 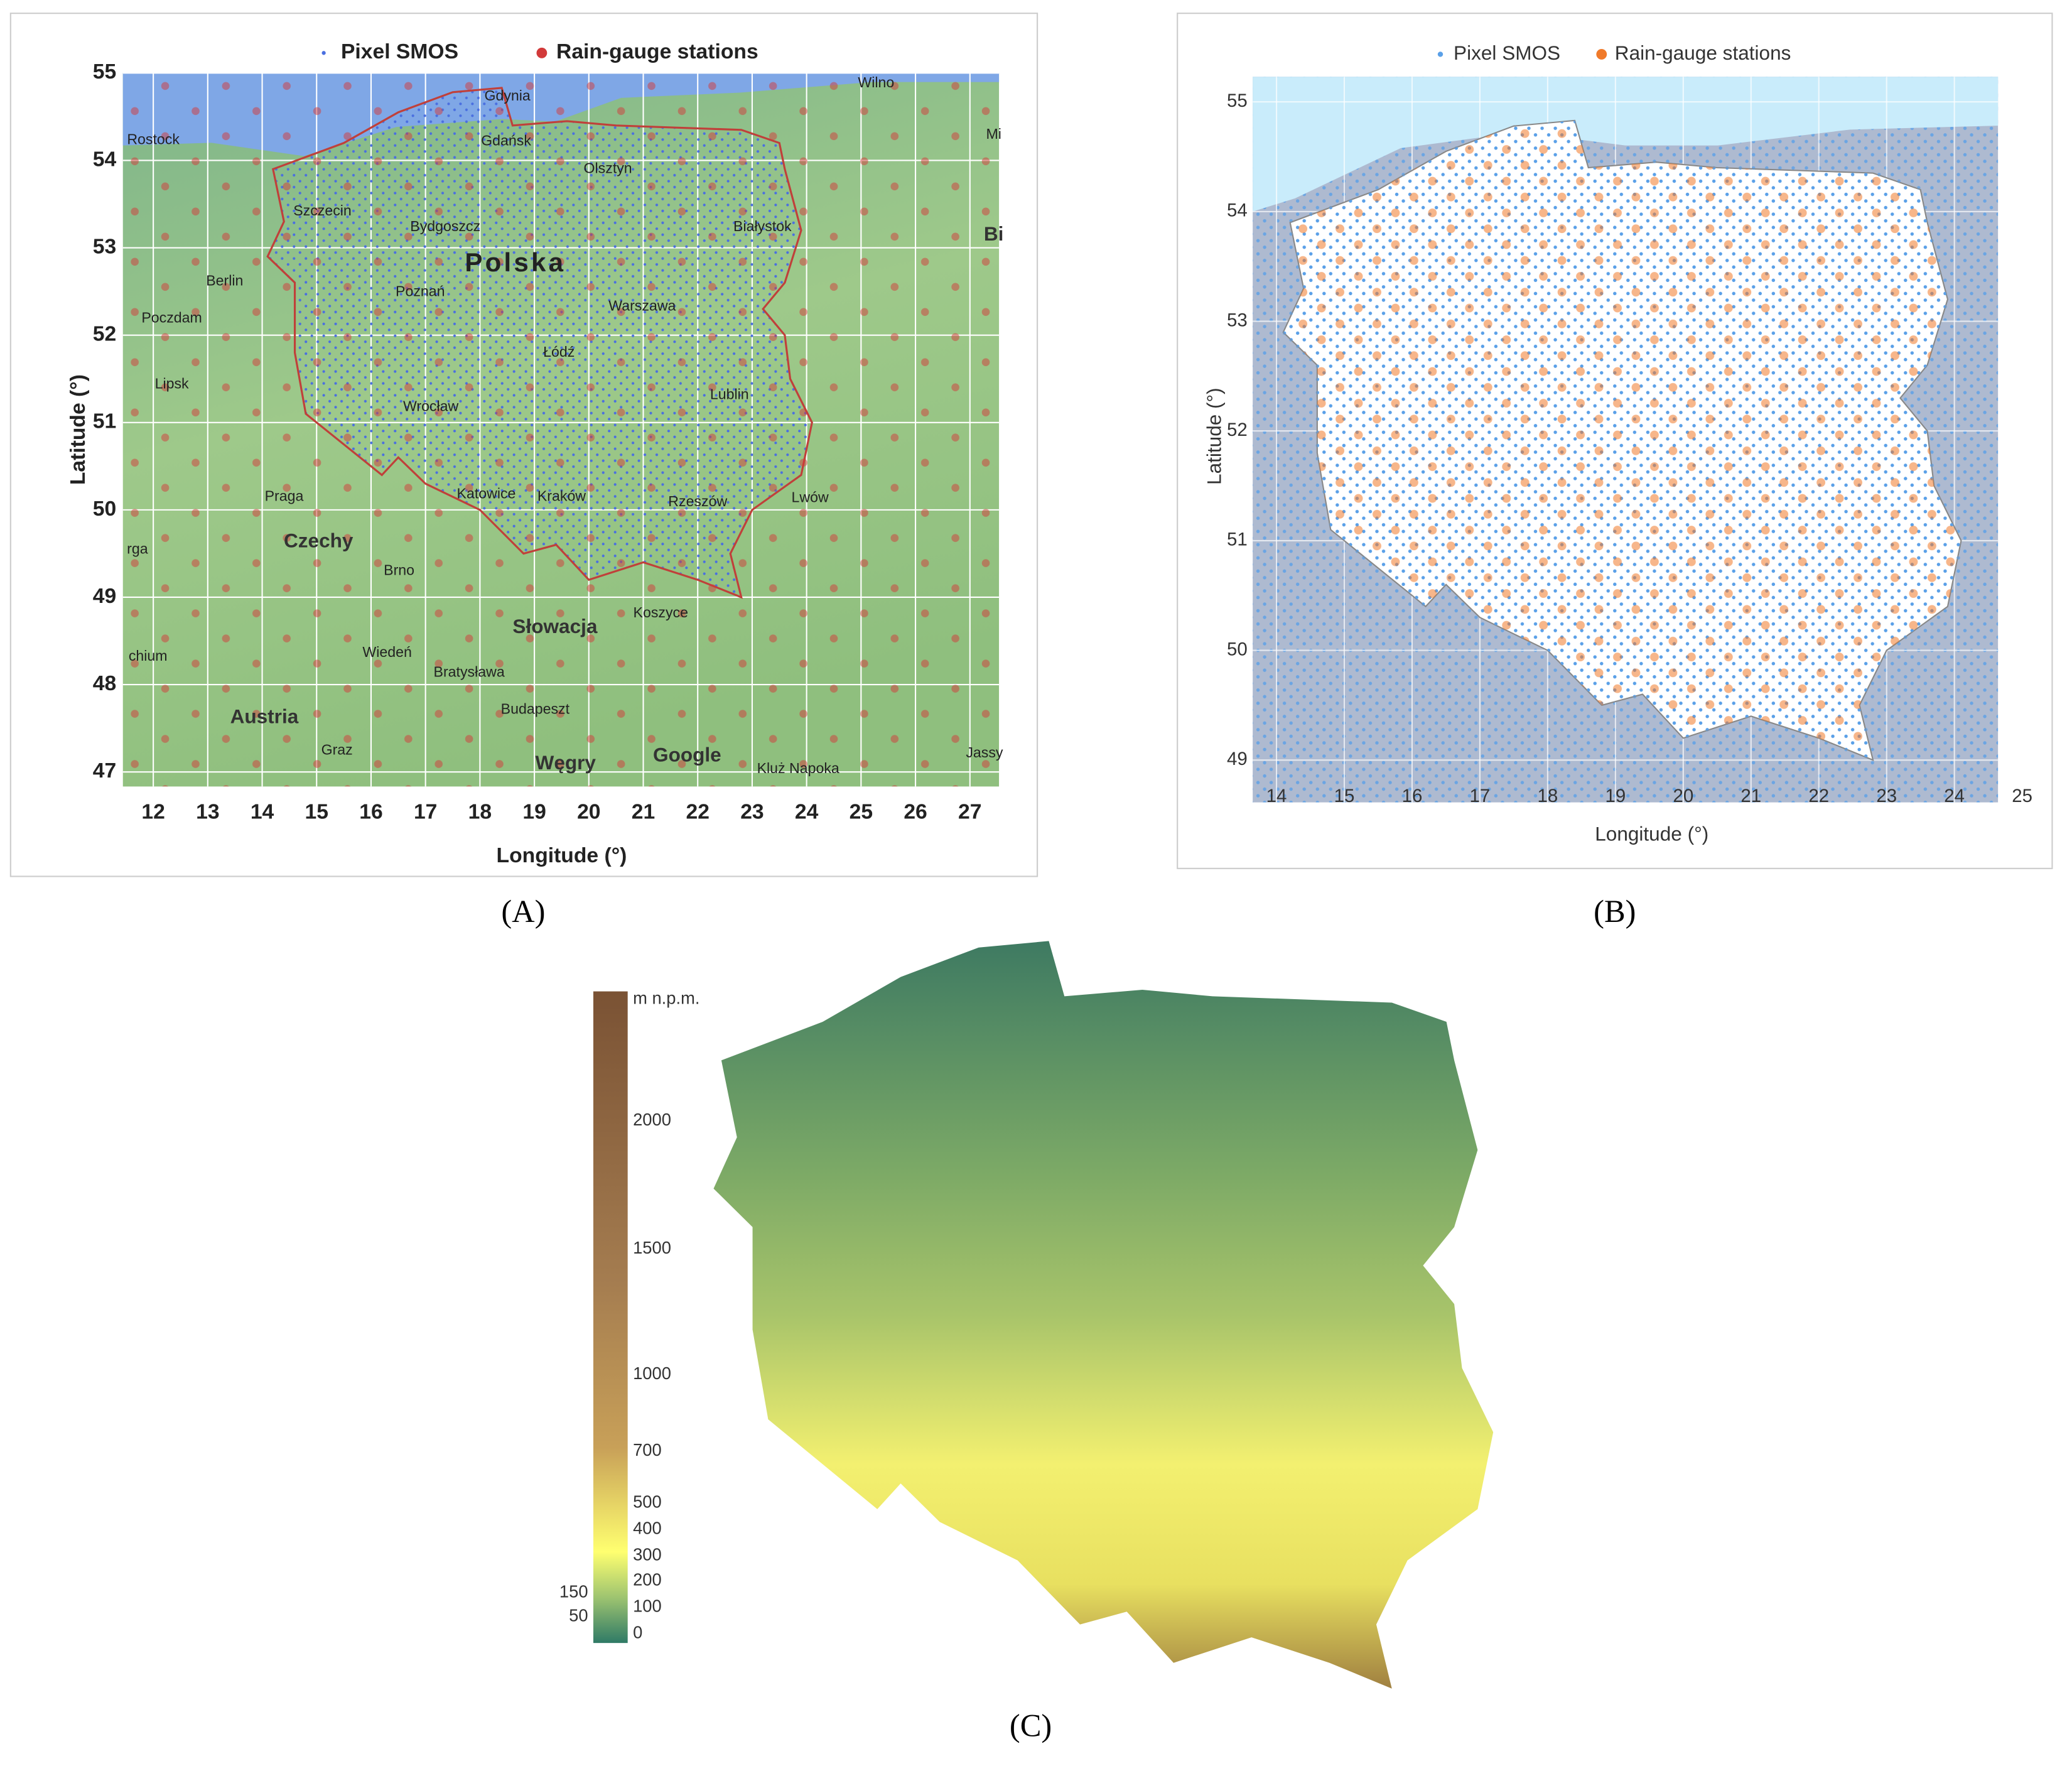 What do you see at coordinates (536, 708) in the screenshot?
I see `place-label: Budapeszt` at bounding box center [536, 708].